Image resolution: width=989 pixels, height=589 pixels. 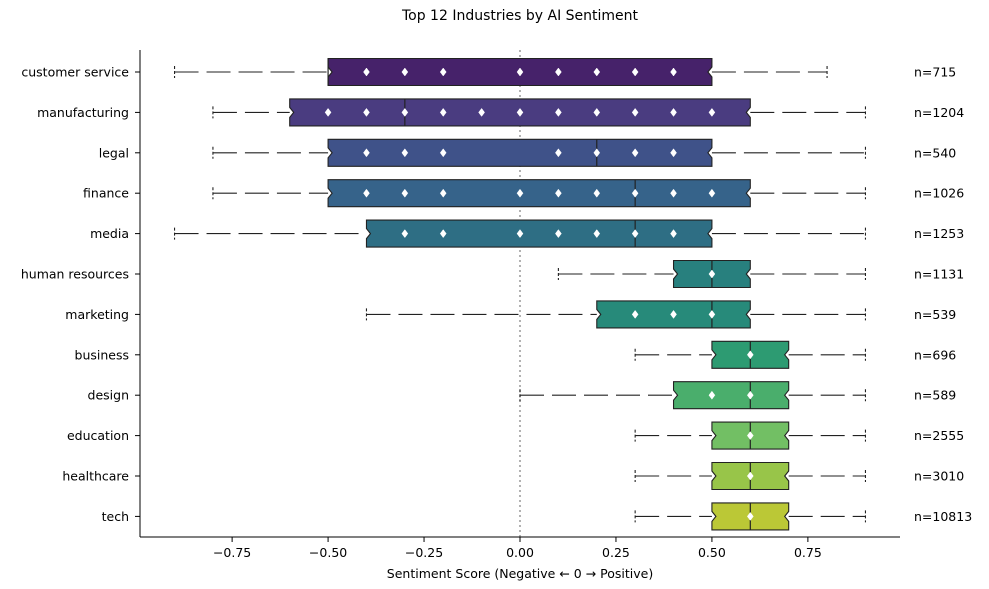 What do you see at coordinates (943, 516) in the screenshot?
I see `count-label: n=10813` at bounding box center [943, 516].